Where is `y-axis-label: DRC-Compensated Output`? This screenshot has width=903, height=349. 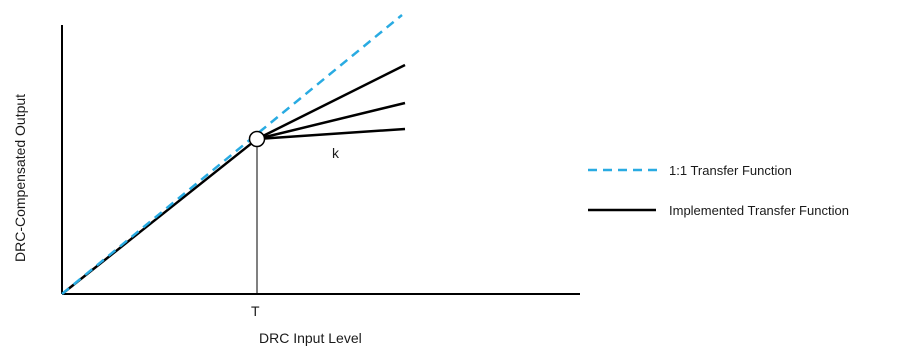
y-axis-label: DRC-Compensated Output is located at coordinates (20, 178).